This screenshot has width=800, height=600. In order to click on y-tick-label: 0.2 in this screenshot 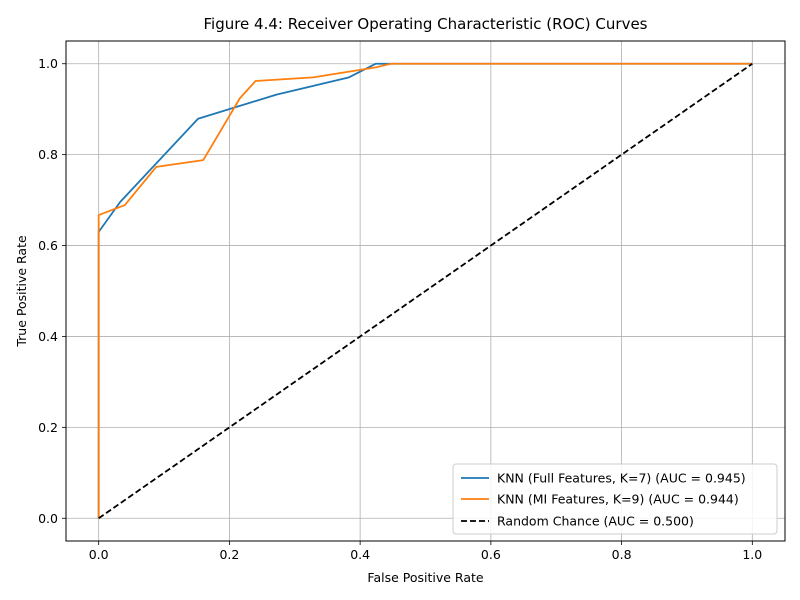, I will do `click(48, 427)`.